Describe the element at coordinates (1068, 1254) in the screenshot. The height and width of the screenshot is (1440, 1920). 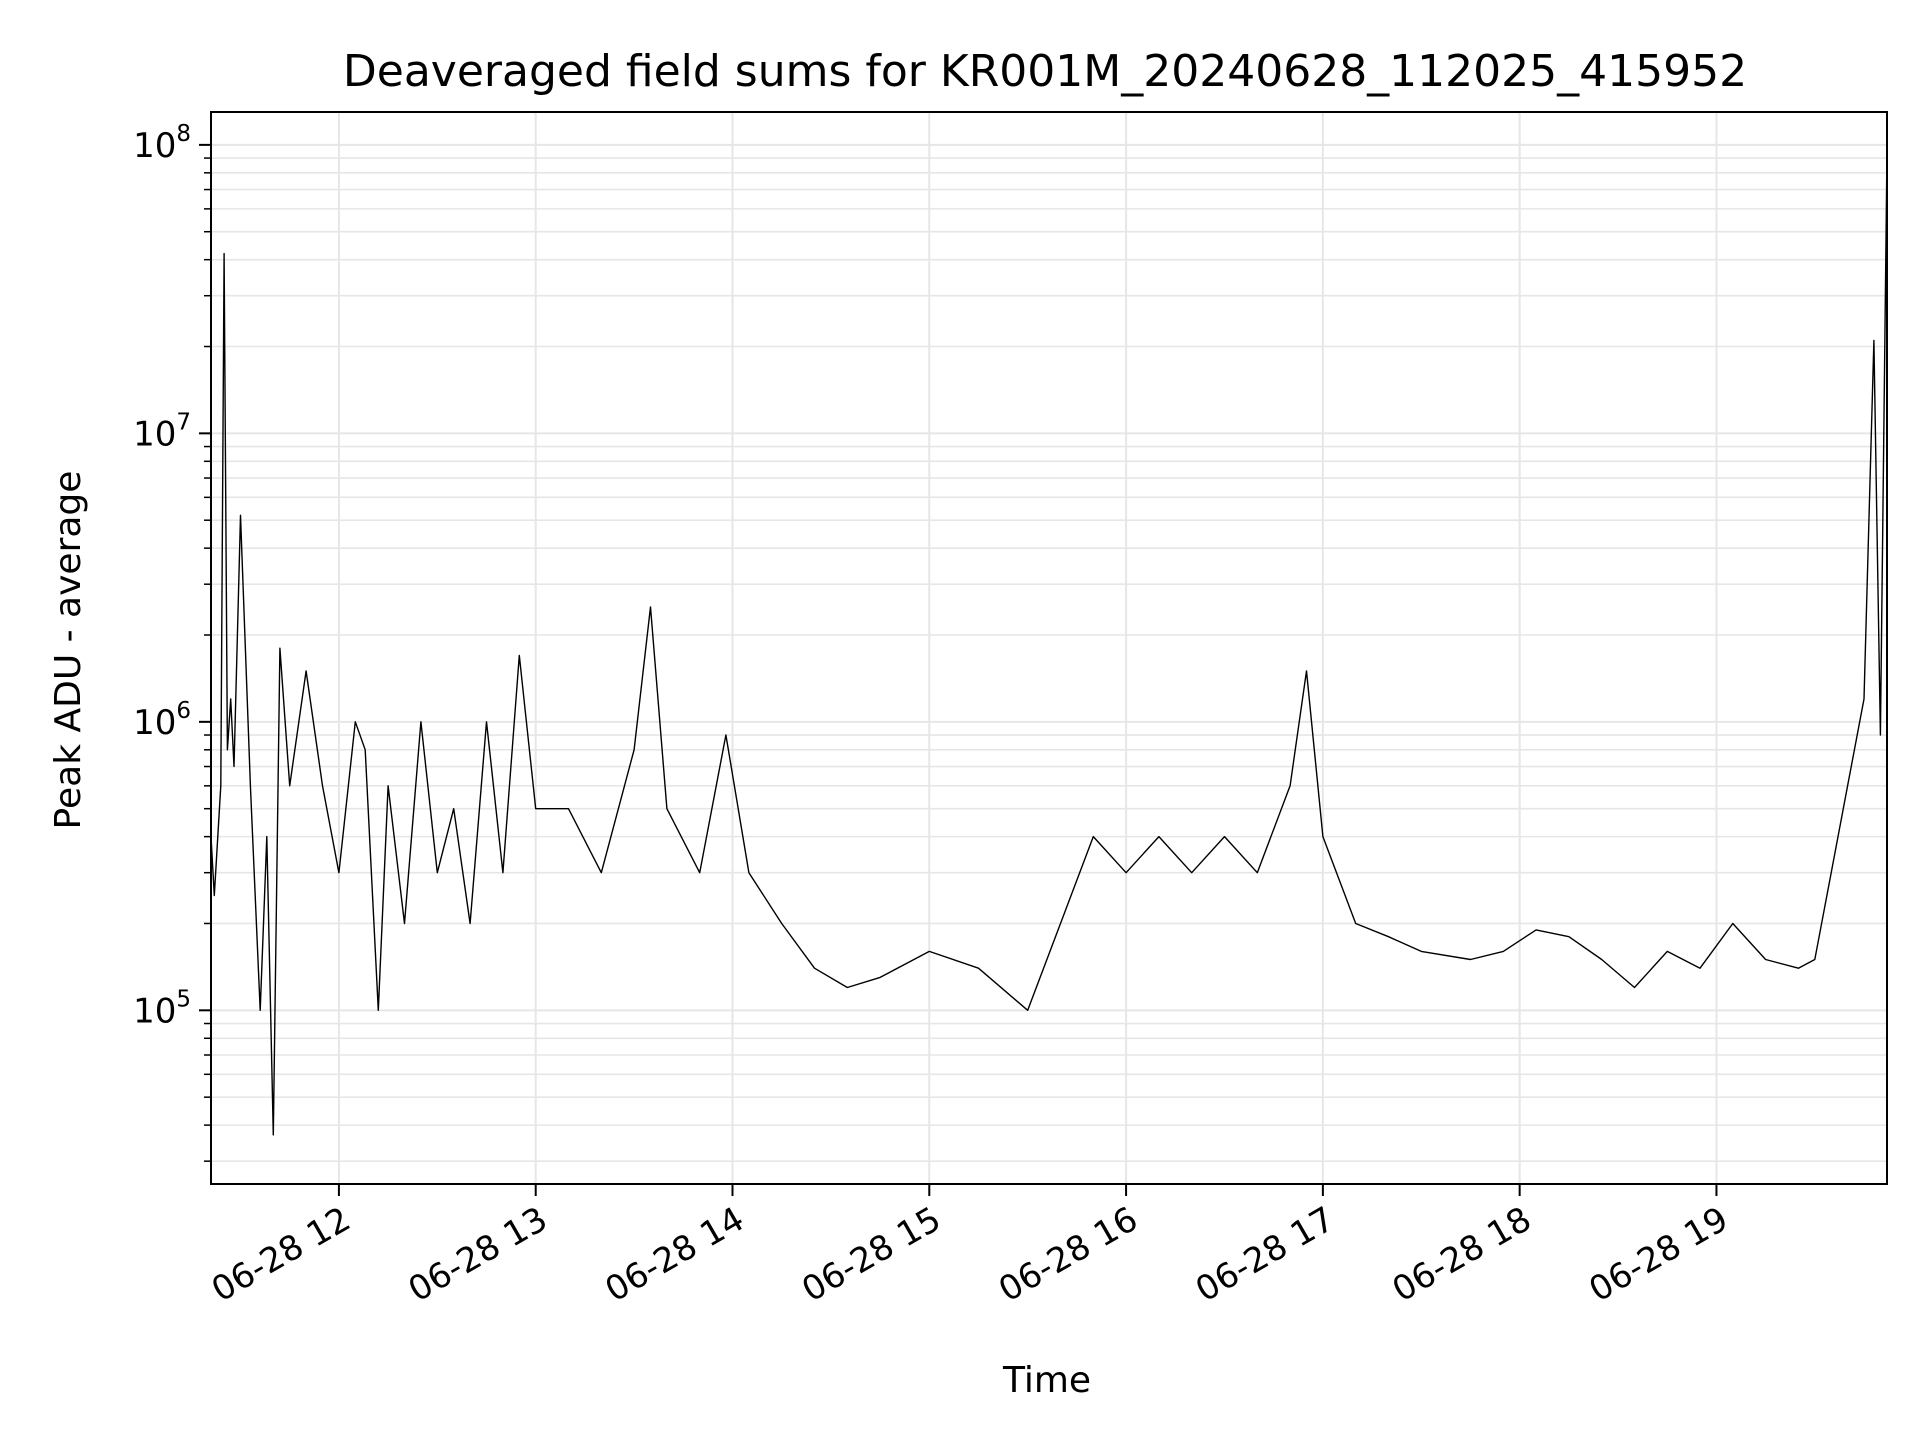
I see `x-tick-label: 06-28 16` at that location.